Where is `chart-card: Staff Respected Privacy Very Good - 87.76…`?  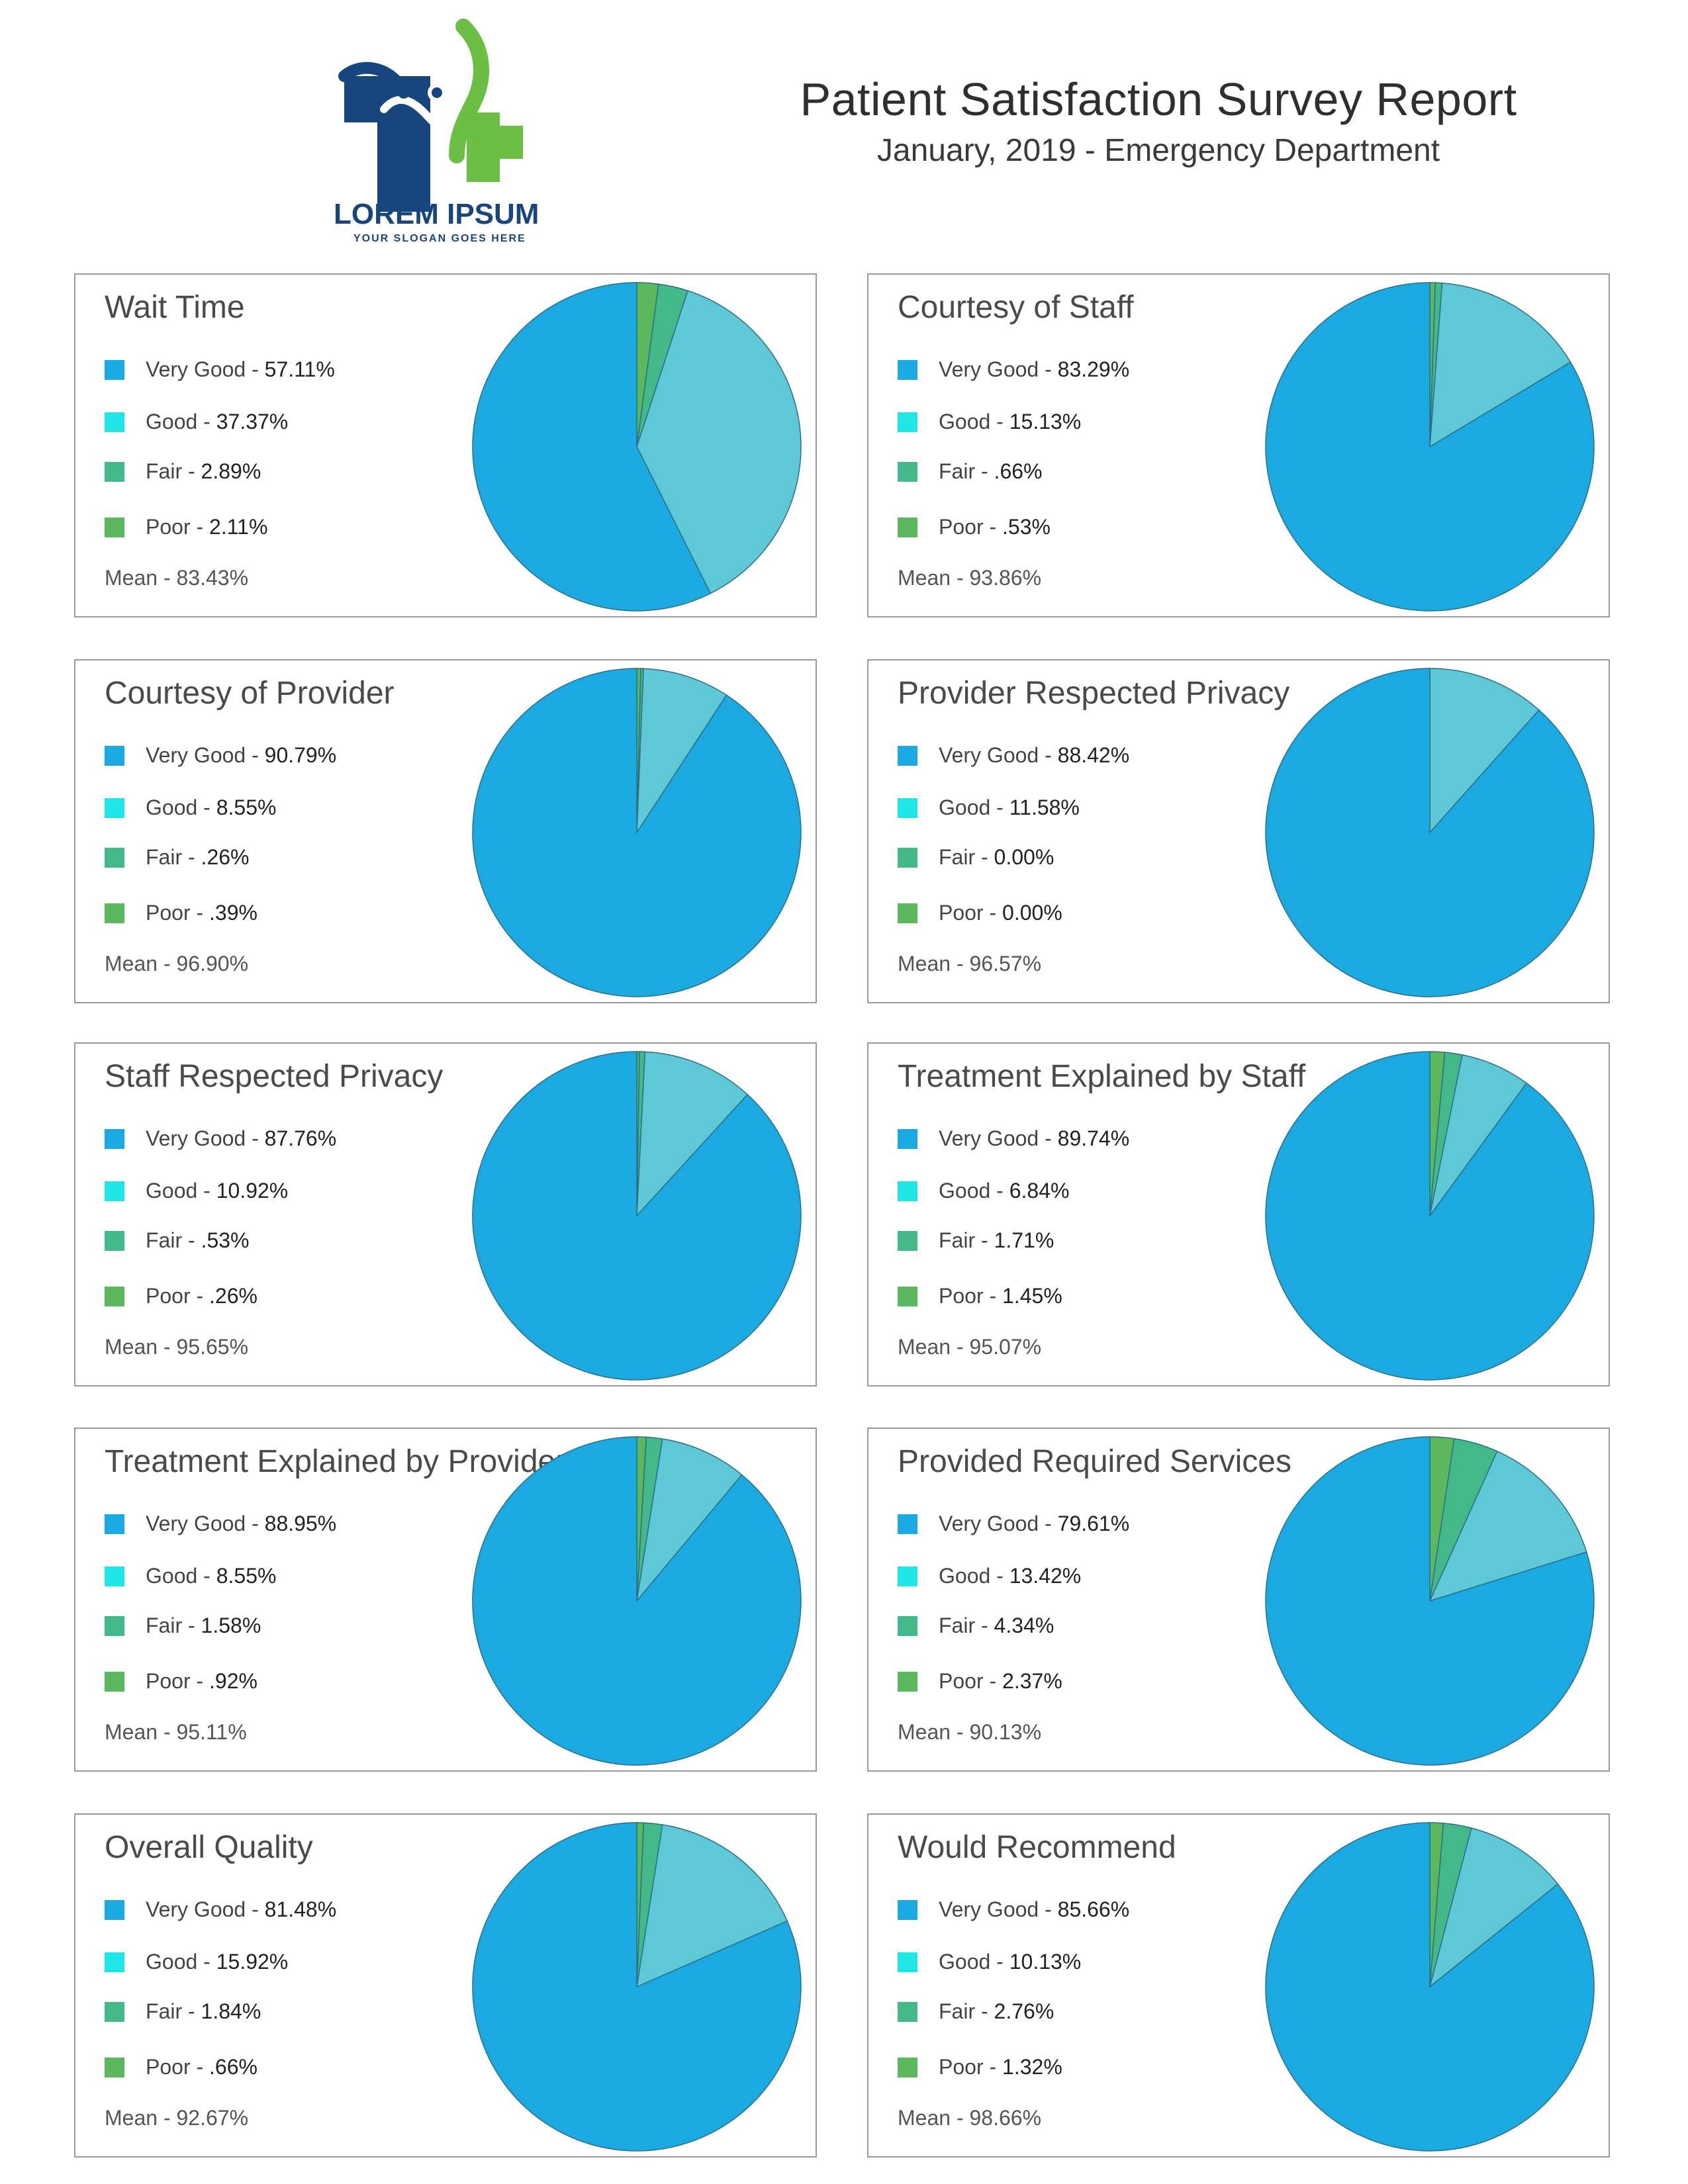
chart-card: Staff Respected Privacy Very Good - 87.76… is located at coordinates (445, 1214).